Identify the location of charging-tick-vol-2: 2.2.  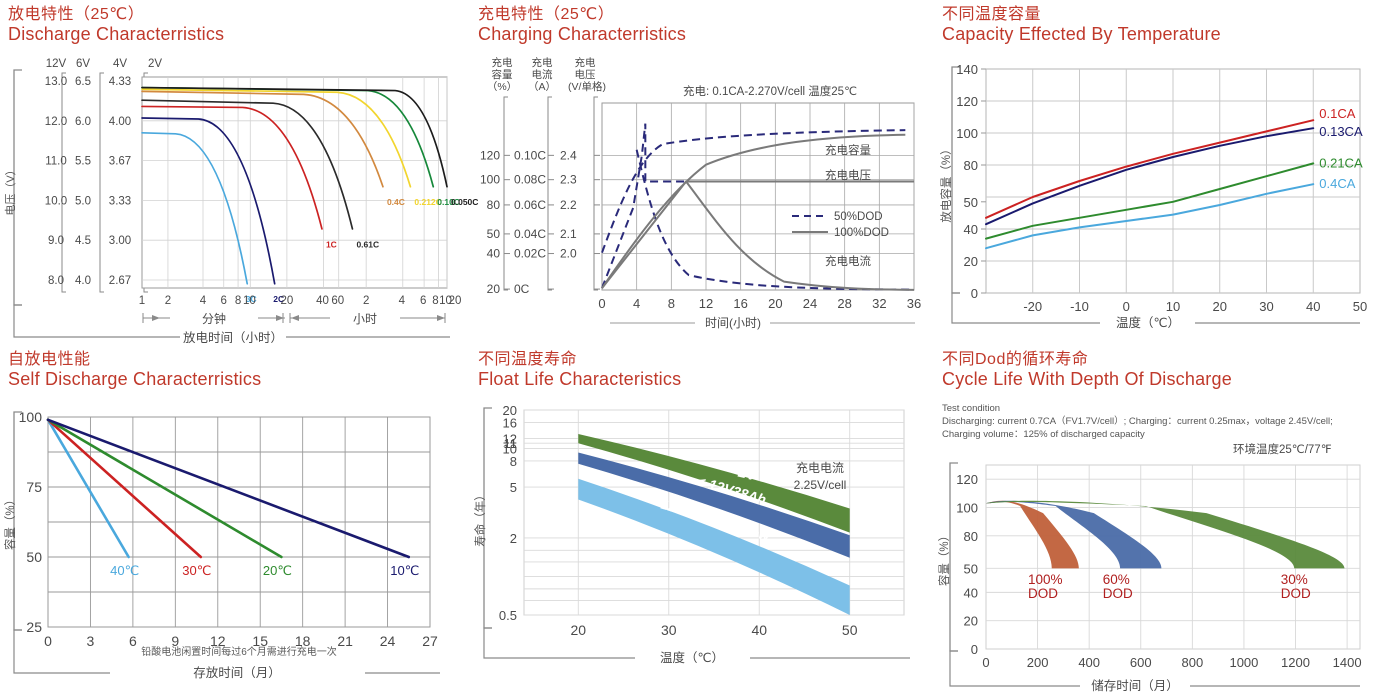
(568, 205).